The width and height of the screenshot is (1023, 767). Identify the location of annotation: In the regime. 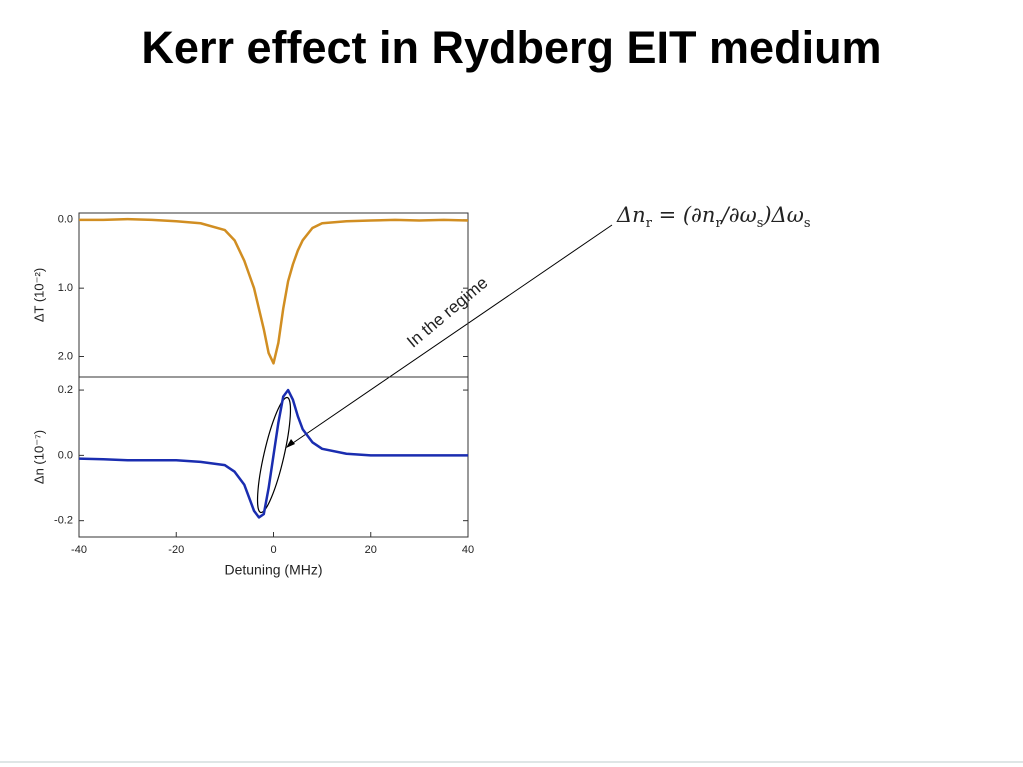
(447, 312).